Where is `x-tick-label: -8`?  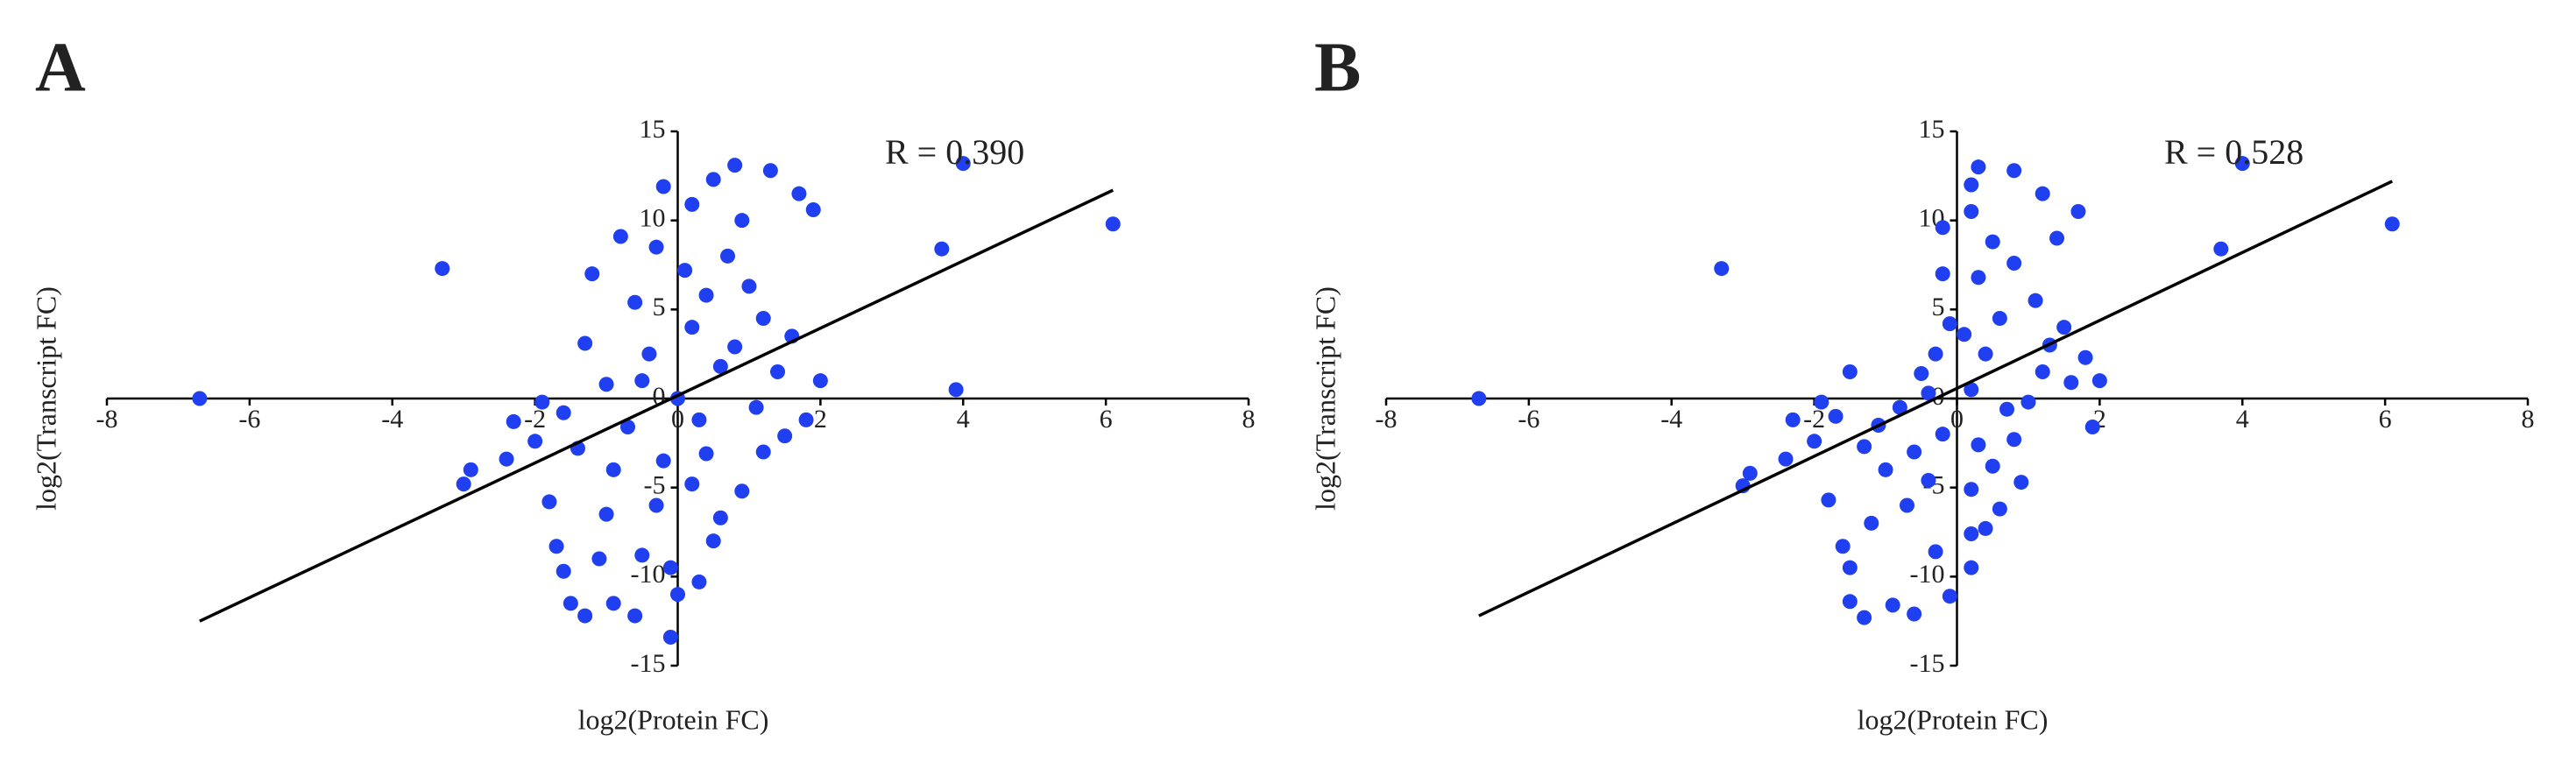 x-tick-label: -8 is located at coordinates (1387, 419).